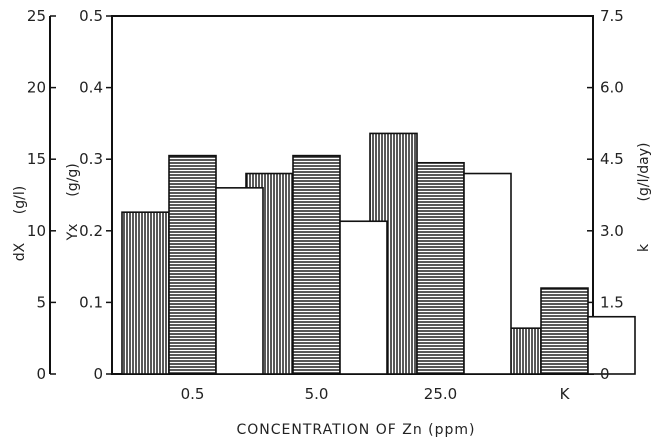 This screenshot has width=655, height=440. What do you see at coordinates (20, 251) in the screenshot?
I see `left-outer-axis-title-main: dX` at bounding box center [20, 251].